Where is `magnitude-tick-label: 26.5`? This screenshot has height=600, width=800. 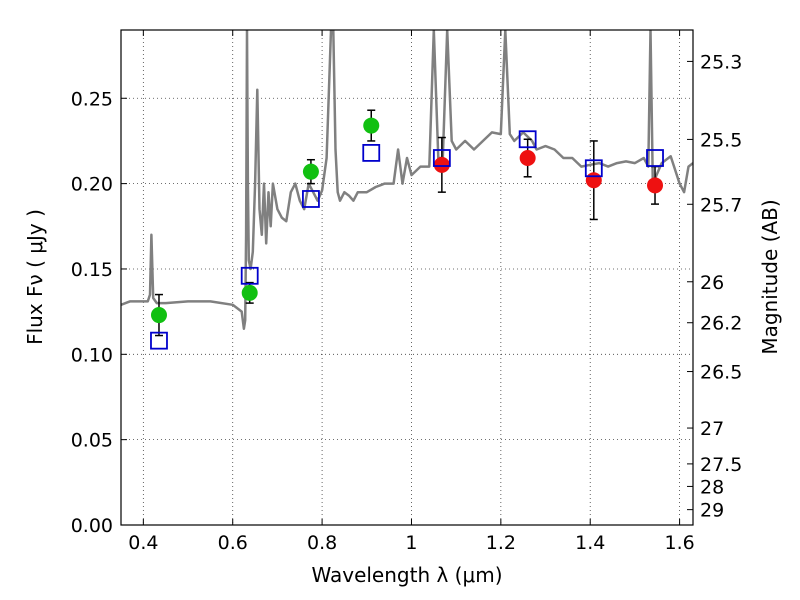 magnitude-tick-label: 26.5 is located at coordinates (721, 373).